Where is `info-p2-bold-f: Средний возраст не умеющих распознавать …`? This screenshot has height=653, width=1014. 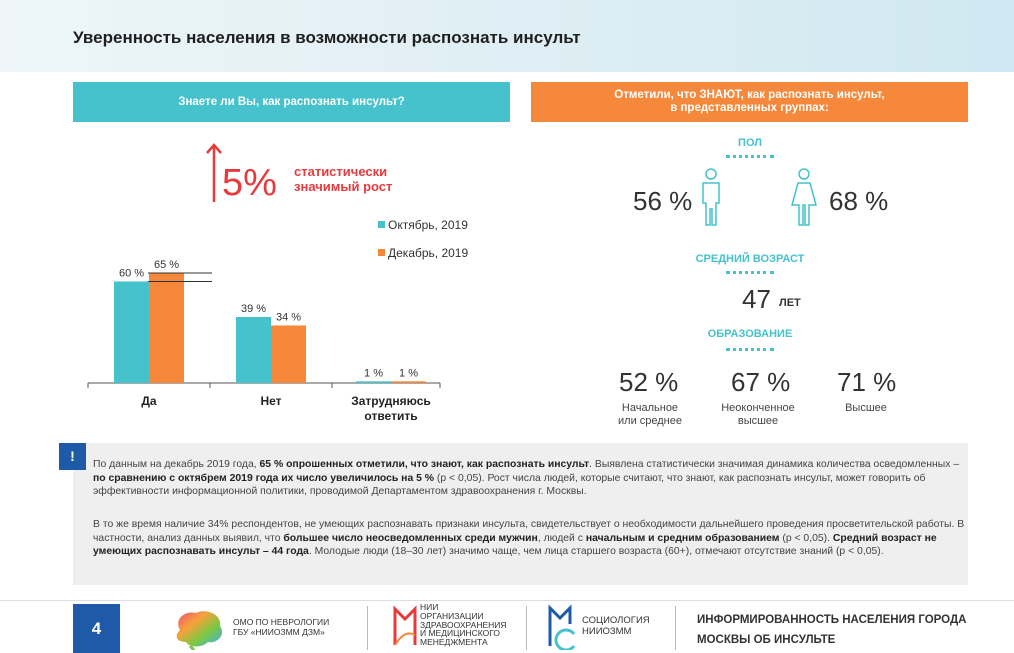 info-p2-bold-f: Средний возраст не умеющих распознавать … is located at coordinates (515, 545).